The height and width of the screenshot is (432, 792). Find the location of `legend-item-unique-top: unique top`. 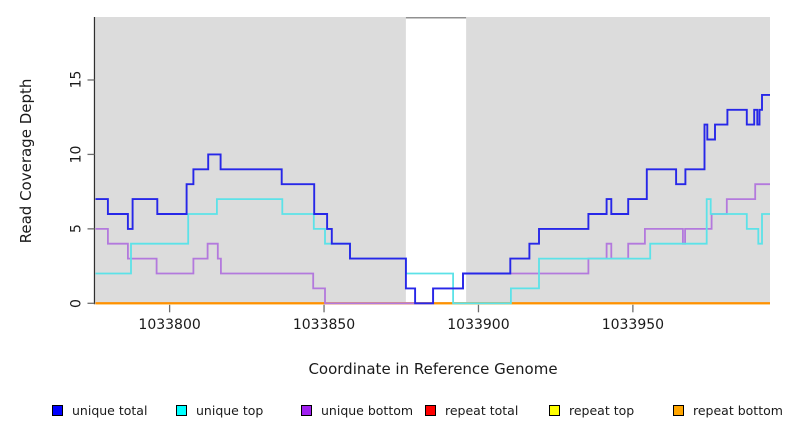

legend-item-unique-top: unique top is located at coordinates (219, 410).